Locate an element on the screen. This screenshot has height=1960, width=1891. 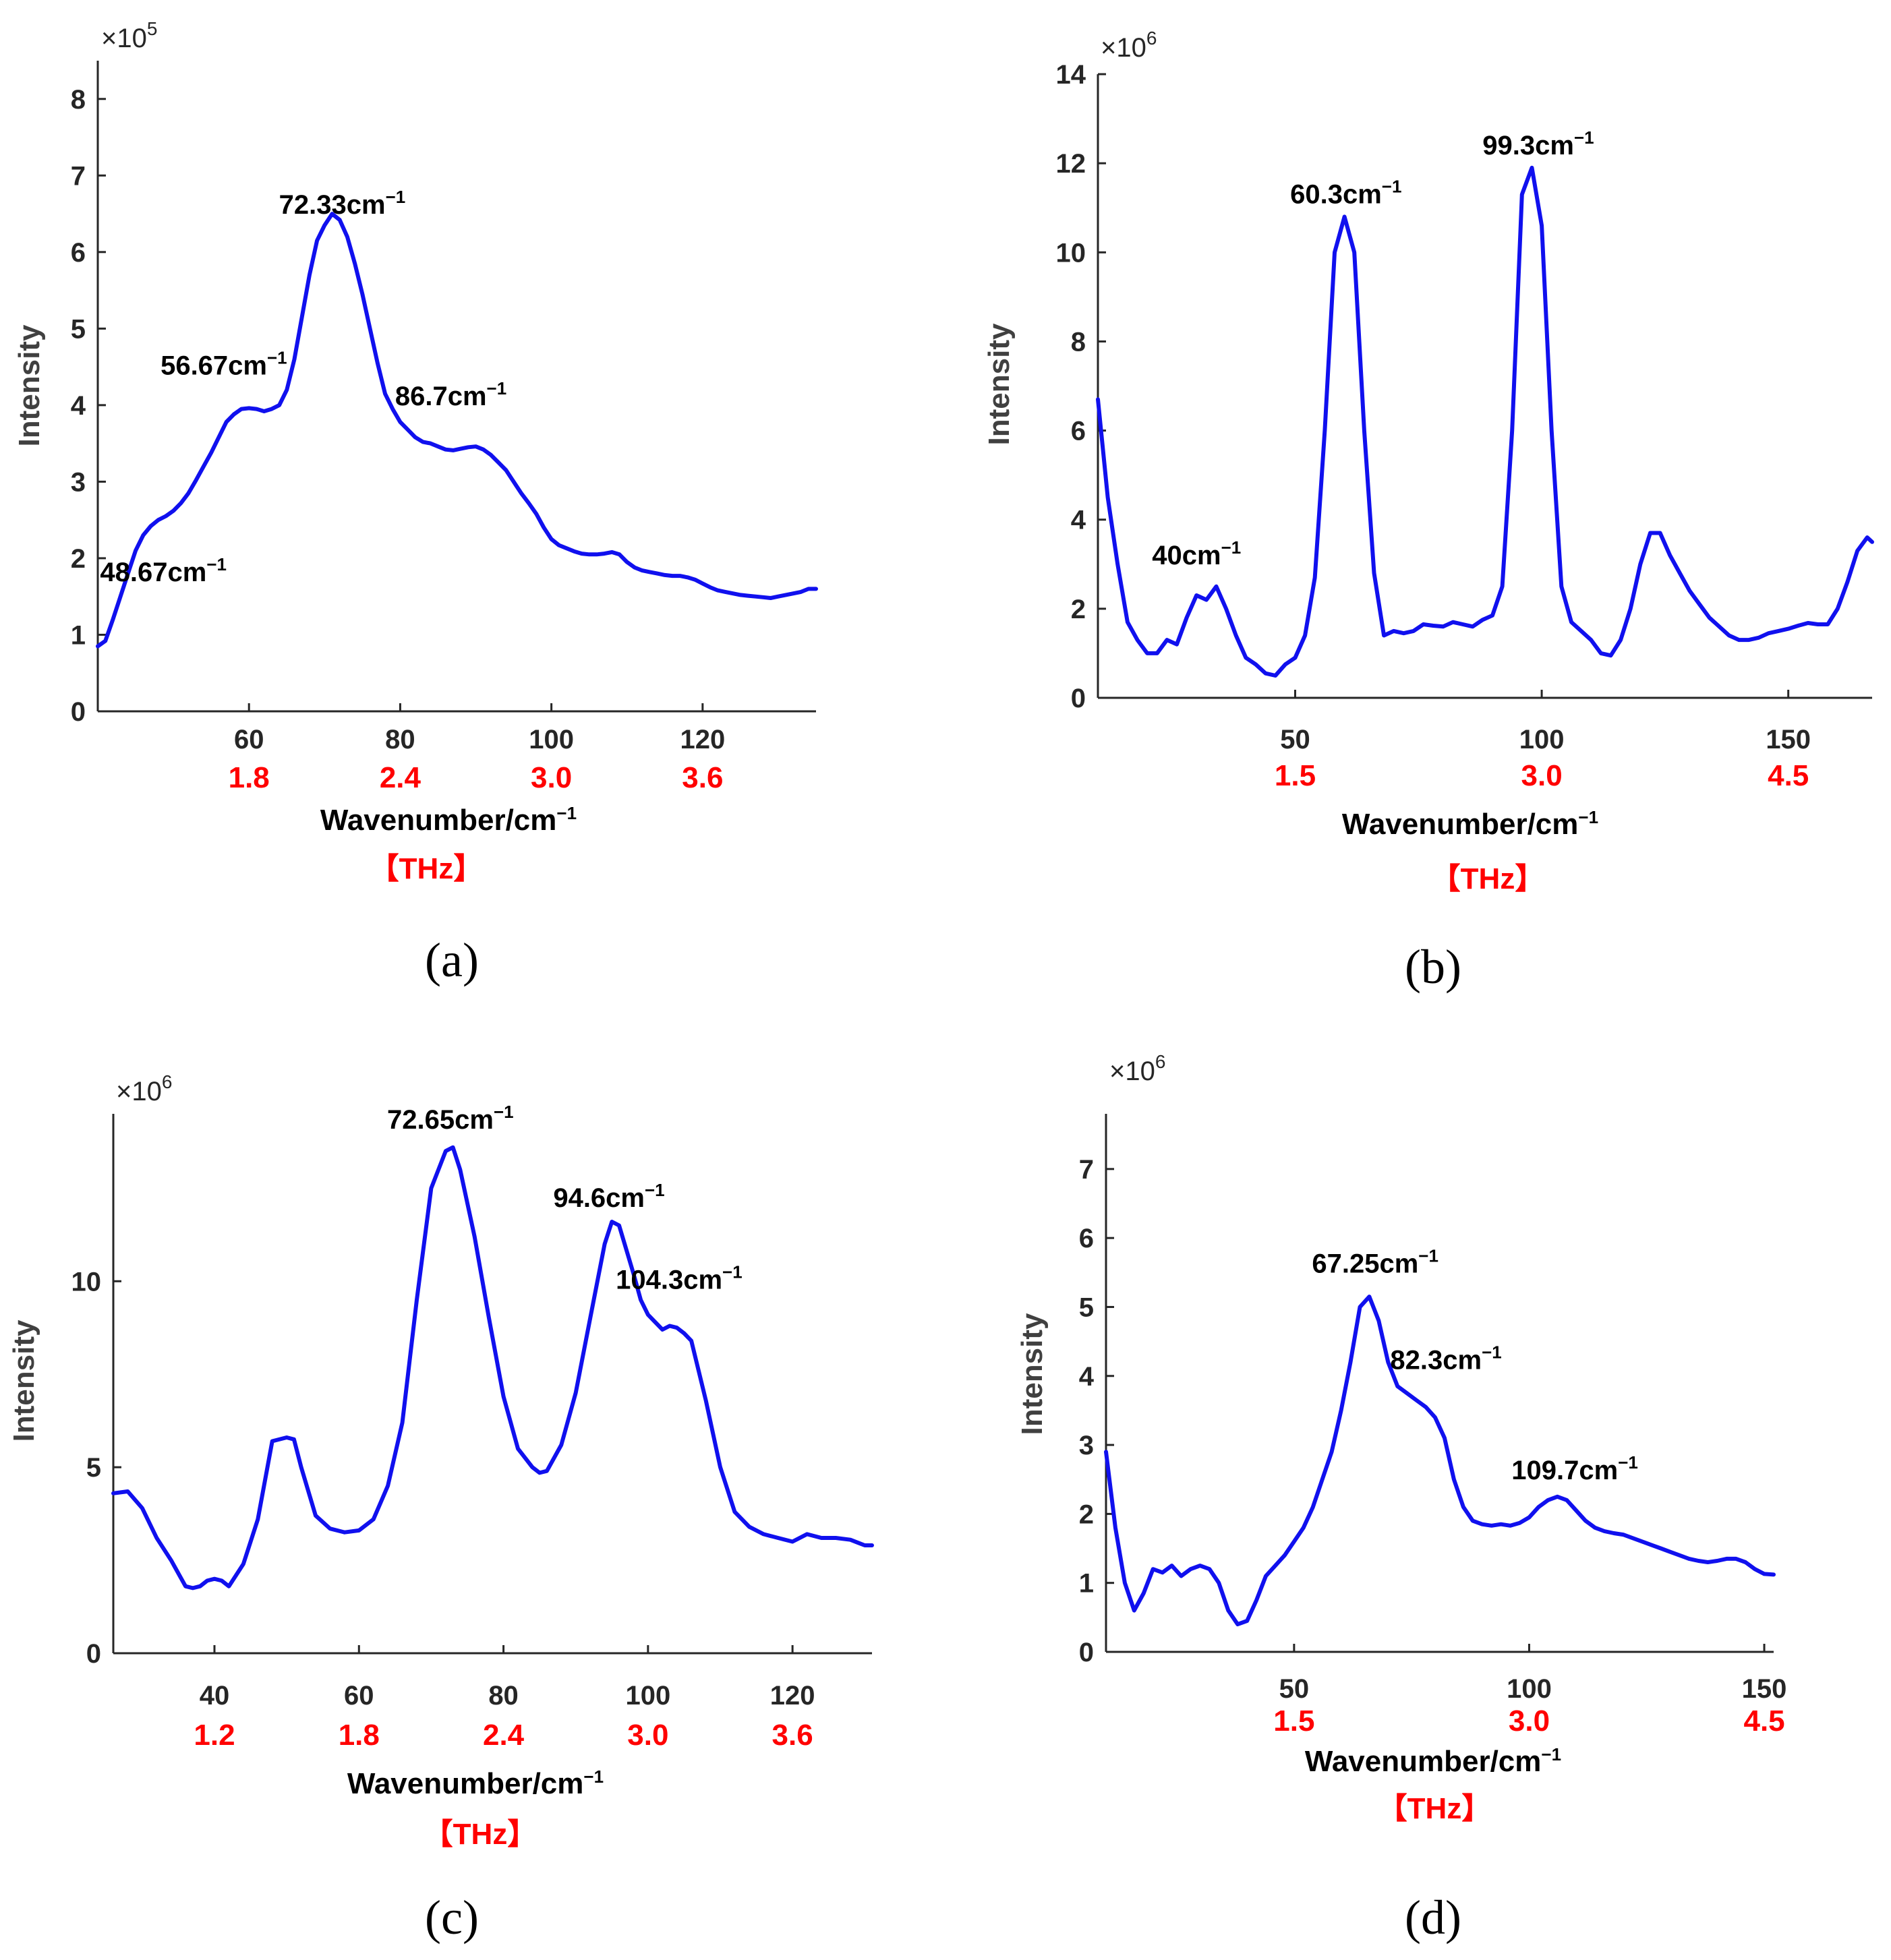
peak-annotation: 99.3cm−1 is located at coordinates (1538, 143).